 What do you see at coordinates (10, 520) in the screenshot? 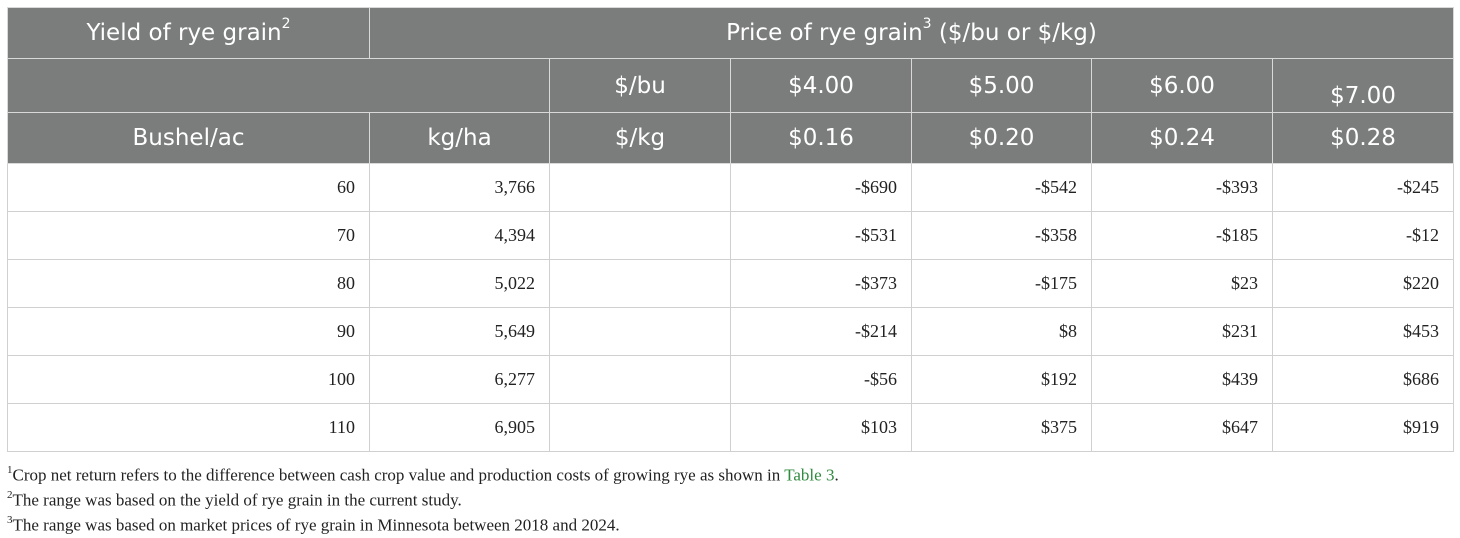
I see `footnote-marker: 3` at bounding box center [10, 520].